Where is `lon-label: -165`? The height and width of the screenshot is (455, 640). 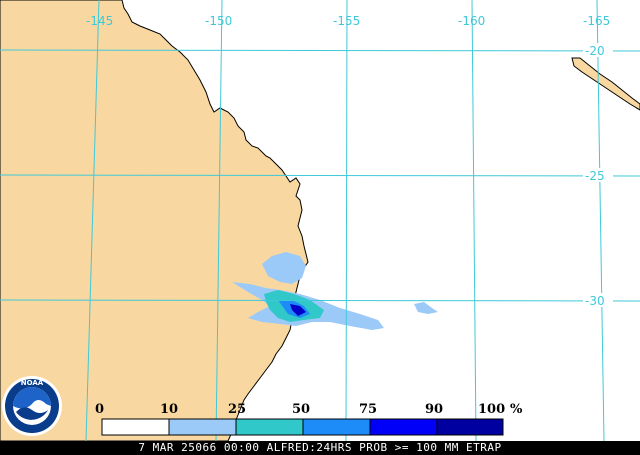
lon-label: -165 is located at coordinates (596, 21).